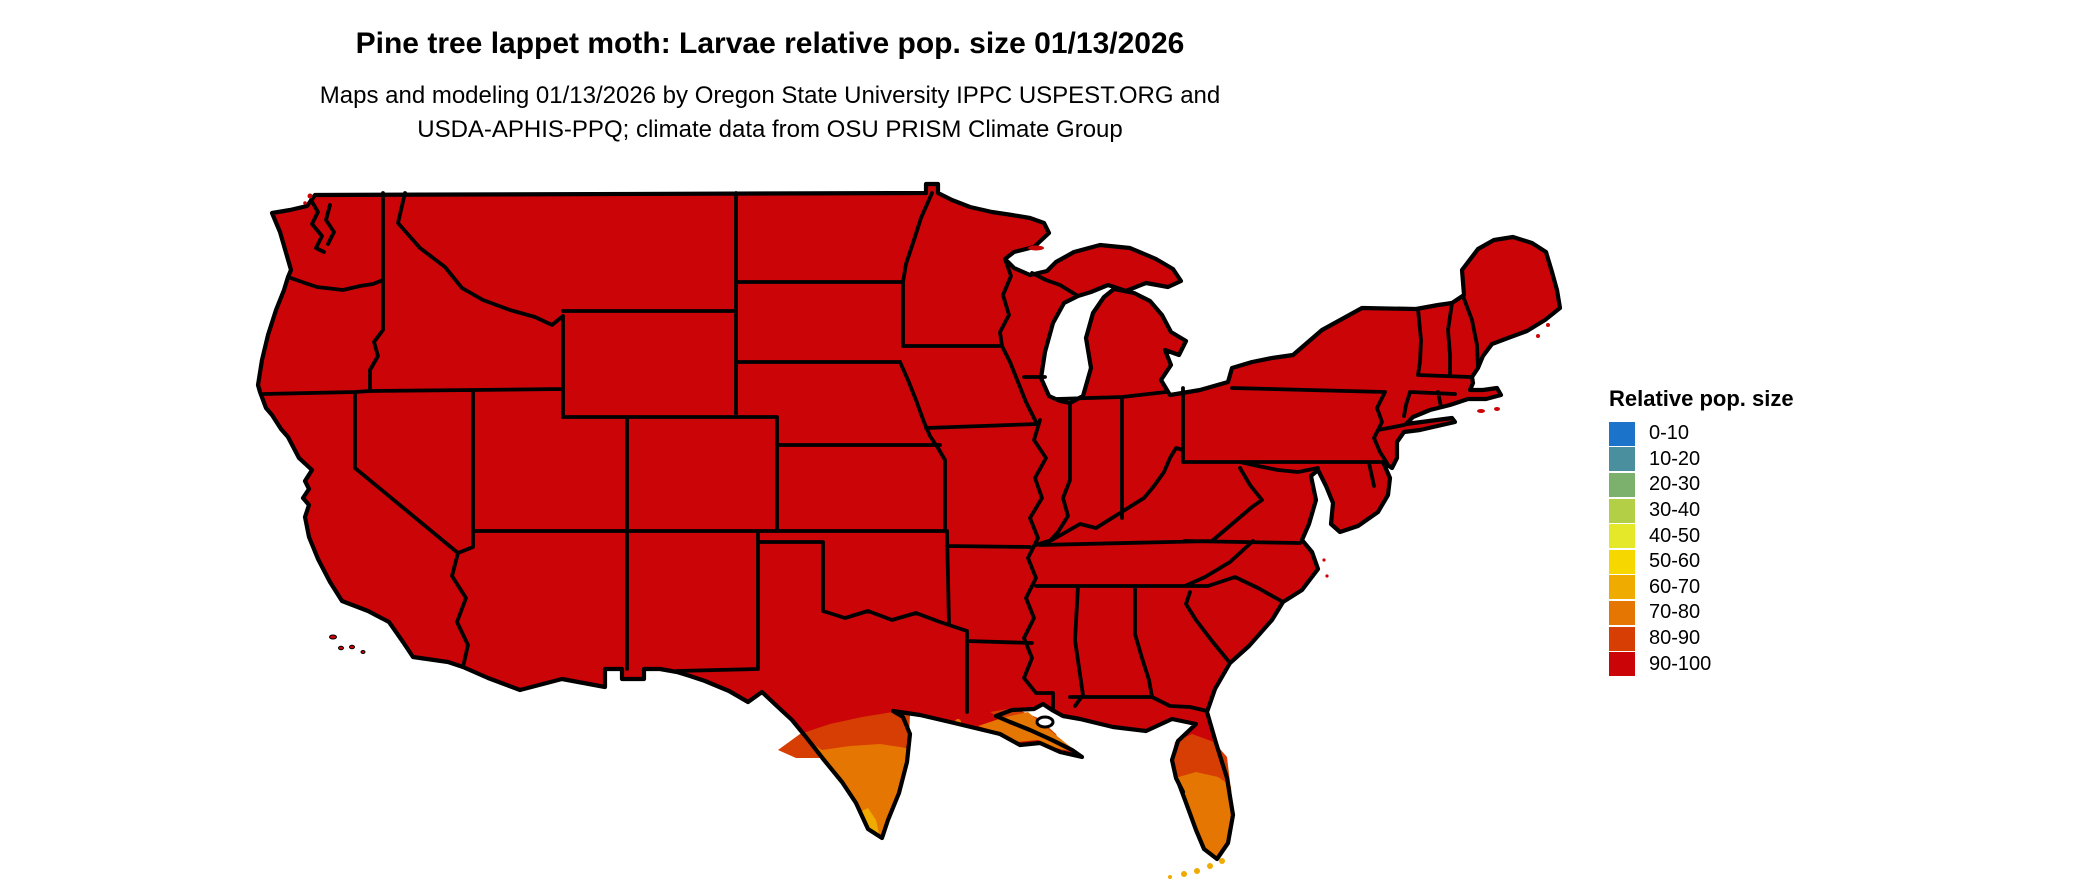 The image size is (2100, 892). What do you see at coordinates (1701, 434) in the screenshot?
I see `legend-row: 0-10` at bounding box center [1701, 434].